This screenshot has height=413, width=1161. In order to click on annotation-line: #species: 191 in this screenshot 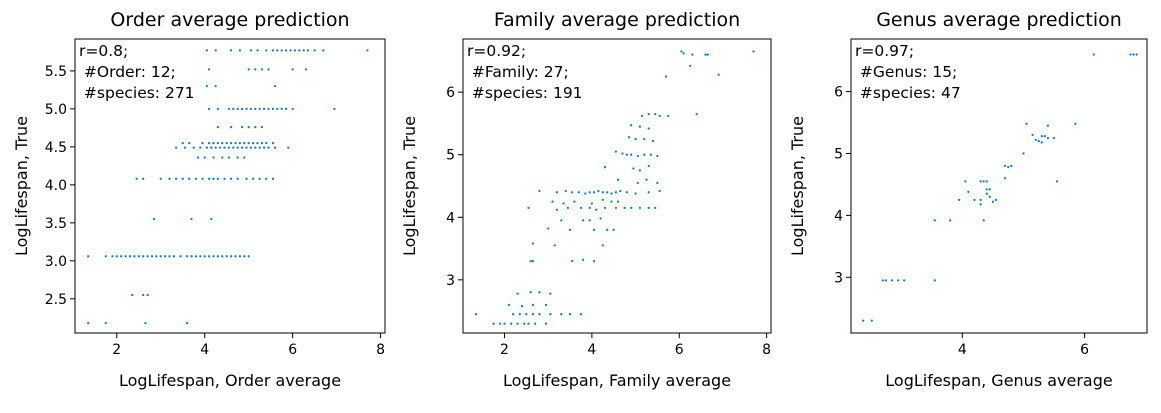, I will do `click(525, 93)`.